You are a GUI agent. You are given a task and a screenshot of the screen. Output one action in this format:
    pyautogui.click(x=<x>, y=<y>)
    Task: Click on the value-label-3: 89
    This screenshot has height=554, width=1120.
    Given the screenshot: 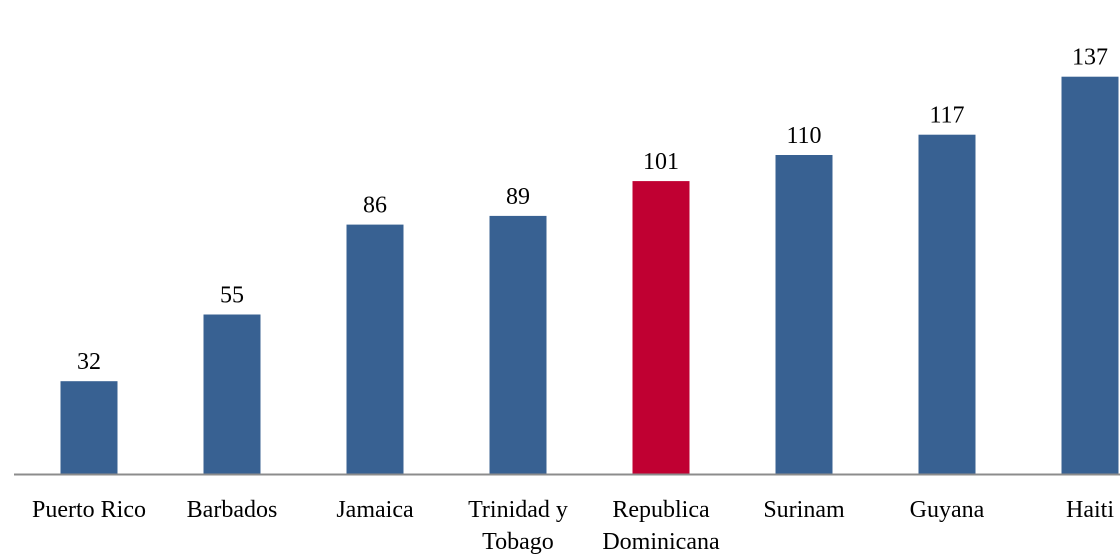 What is the action you would take?
    pyautogui.click(x=518, y=197)
    